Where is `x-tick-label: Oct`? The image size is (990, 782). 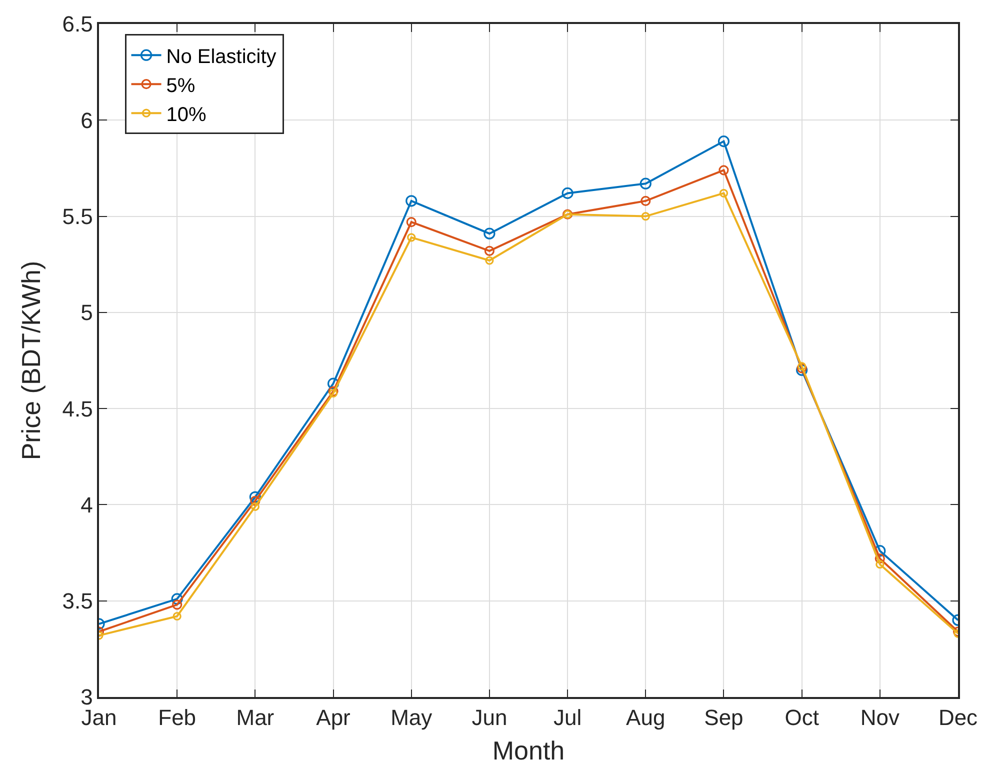
x-tick-label: Oct is located at coordinates (801, 717).